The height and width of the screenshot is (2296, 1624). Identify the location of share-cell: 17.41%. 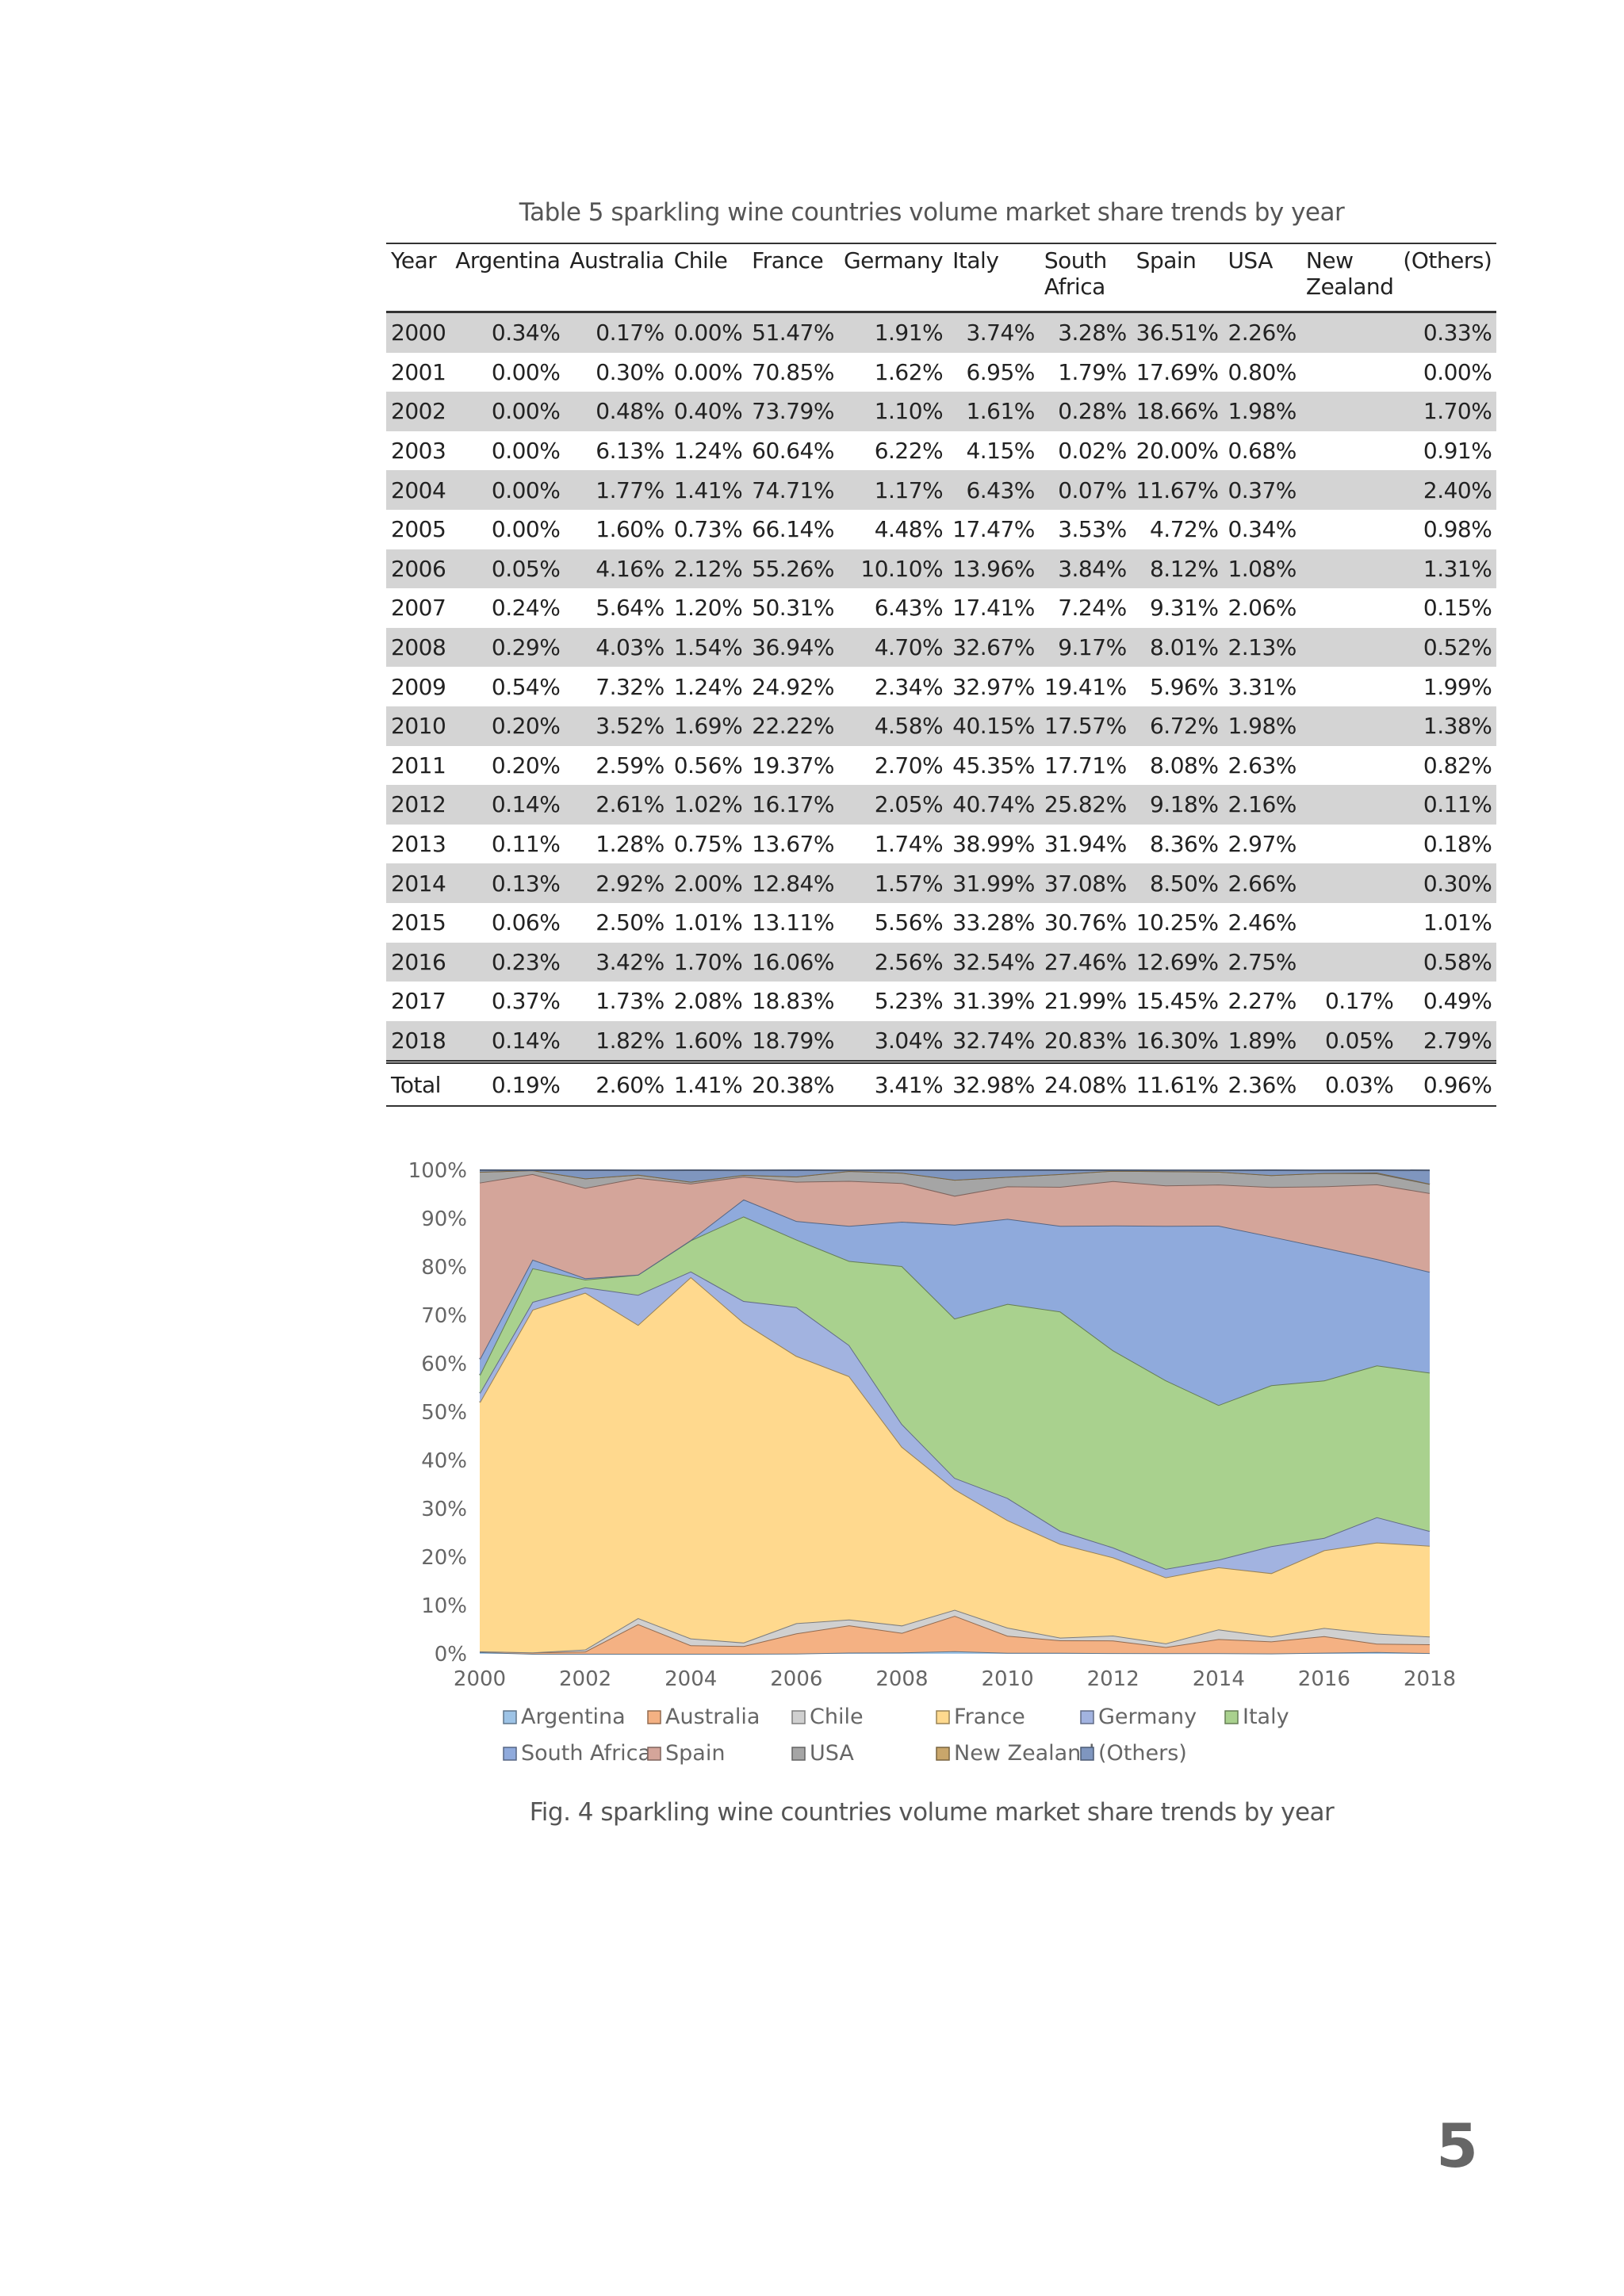
(994, 608).